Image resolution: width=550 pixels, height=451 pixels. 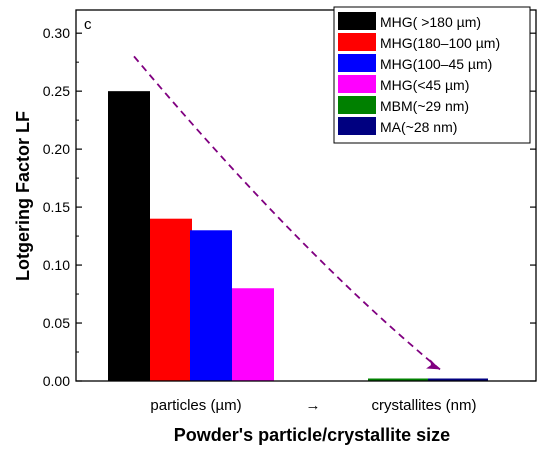 What do you see at coordinates (56, 265) in the screenshot?
I see `y-tick-label-2: 0.10` at bounding box center [56, 265].